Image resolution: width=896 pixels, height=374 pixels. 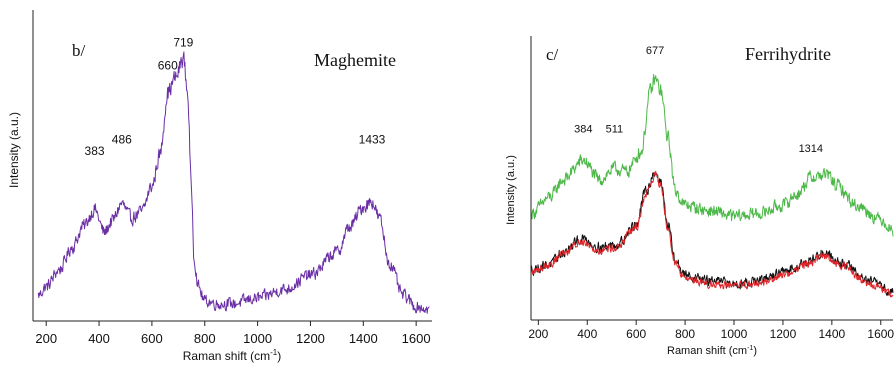 What do you see at coordinates (183, 42) in the screenshot?
I see `peak-label: 719` at bounding box center [183, 42].